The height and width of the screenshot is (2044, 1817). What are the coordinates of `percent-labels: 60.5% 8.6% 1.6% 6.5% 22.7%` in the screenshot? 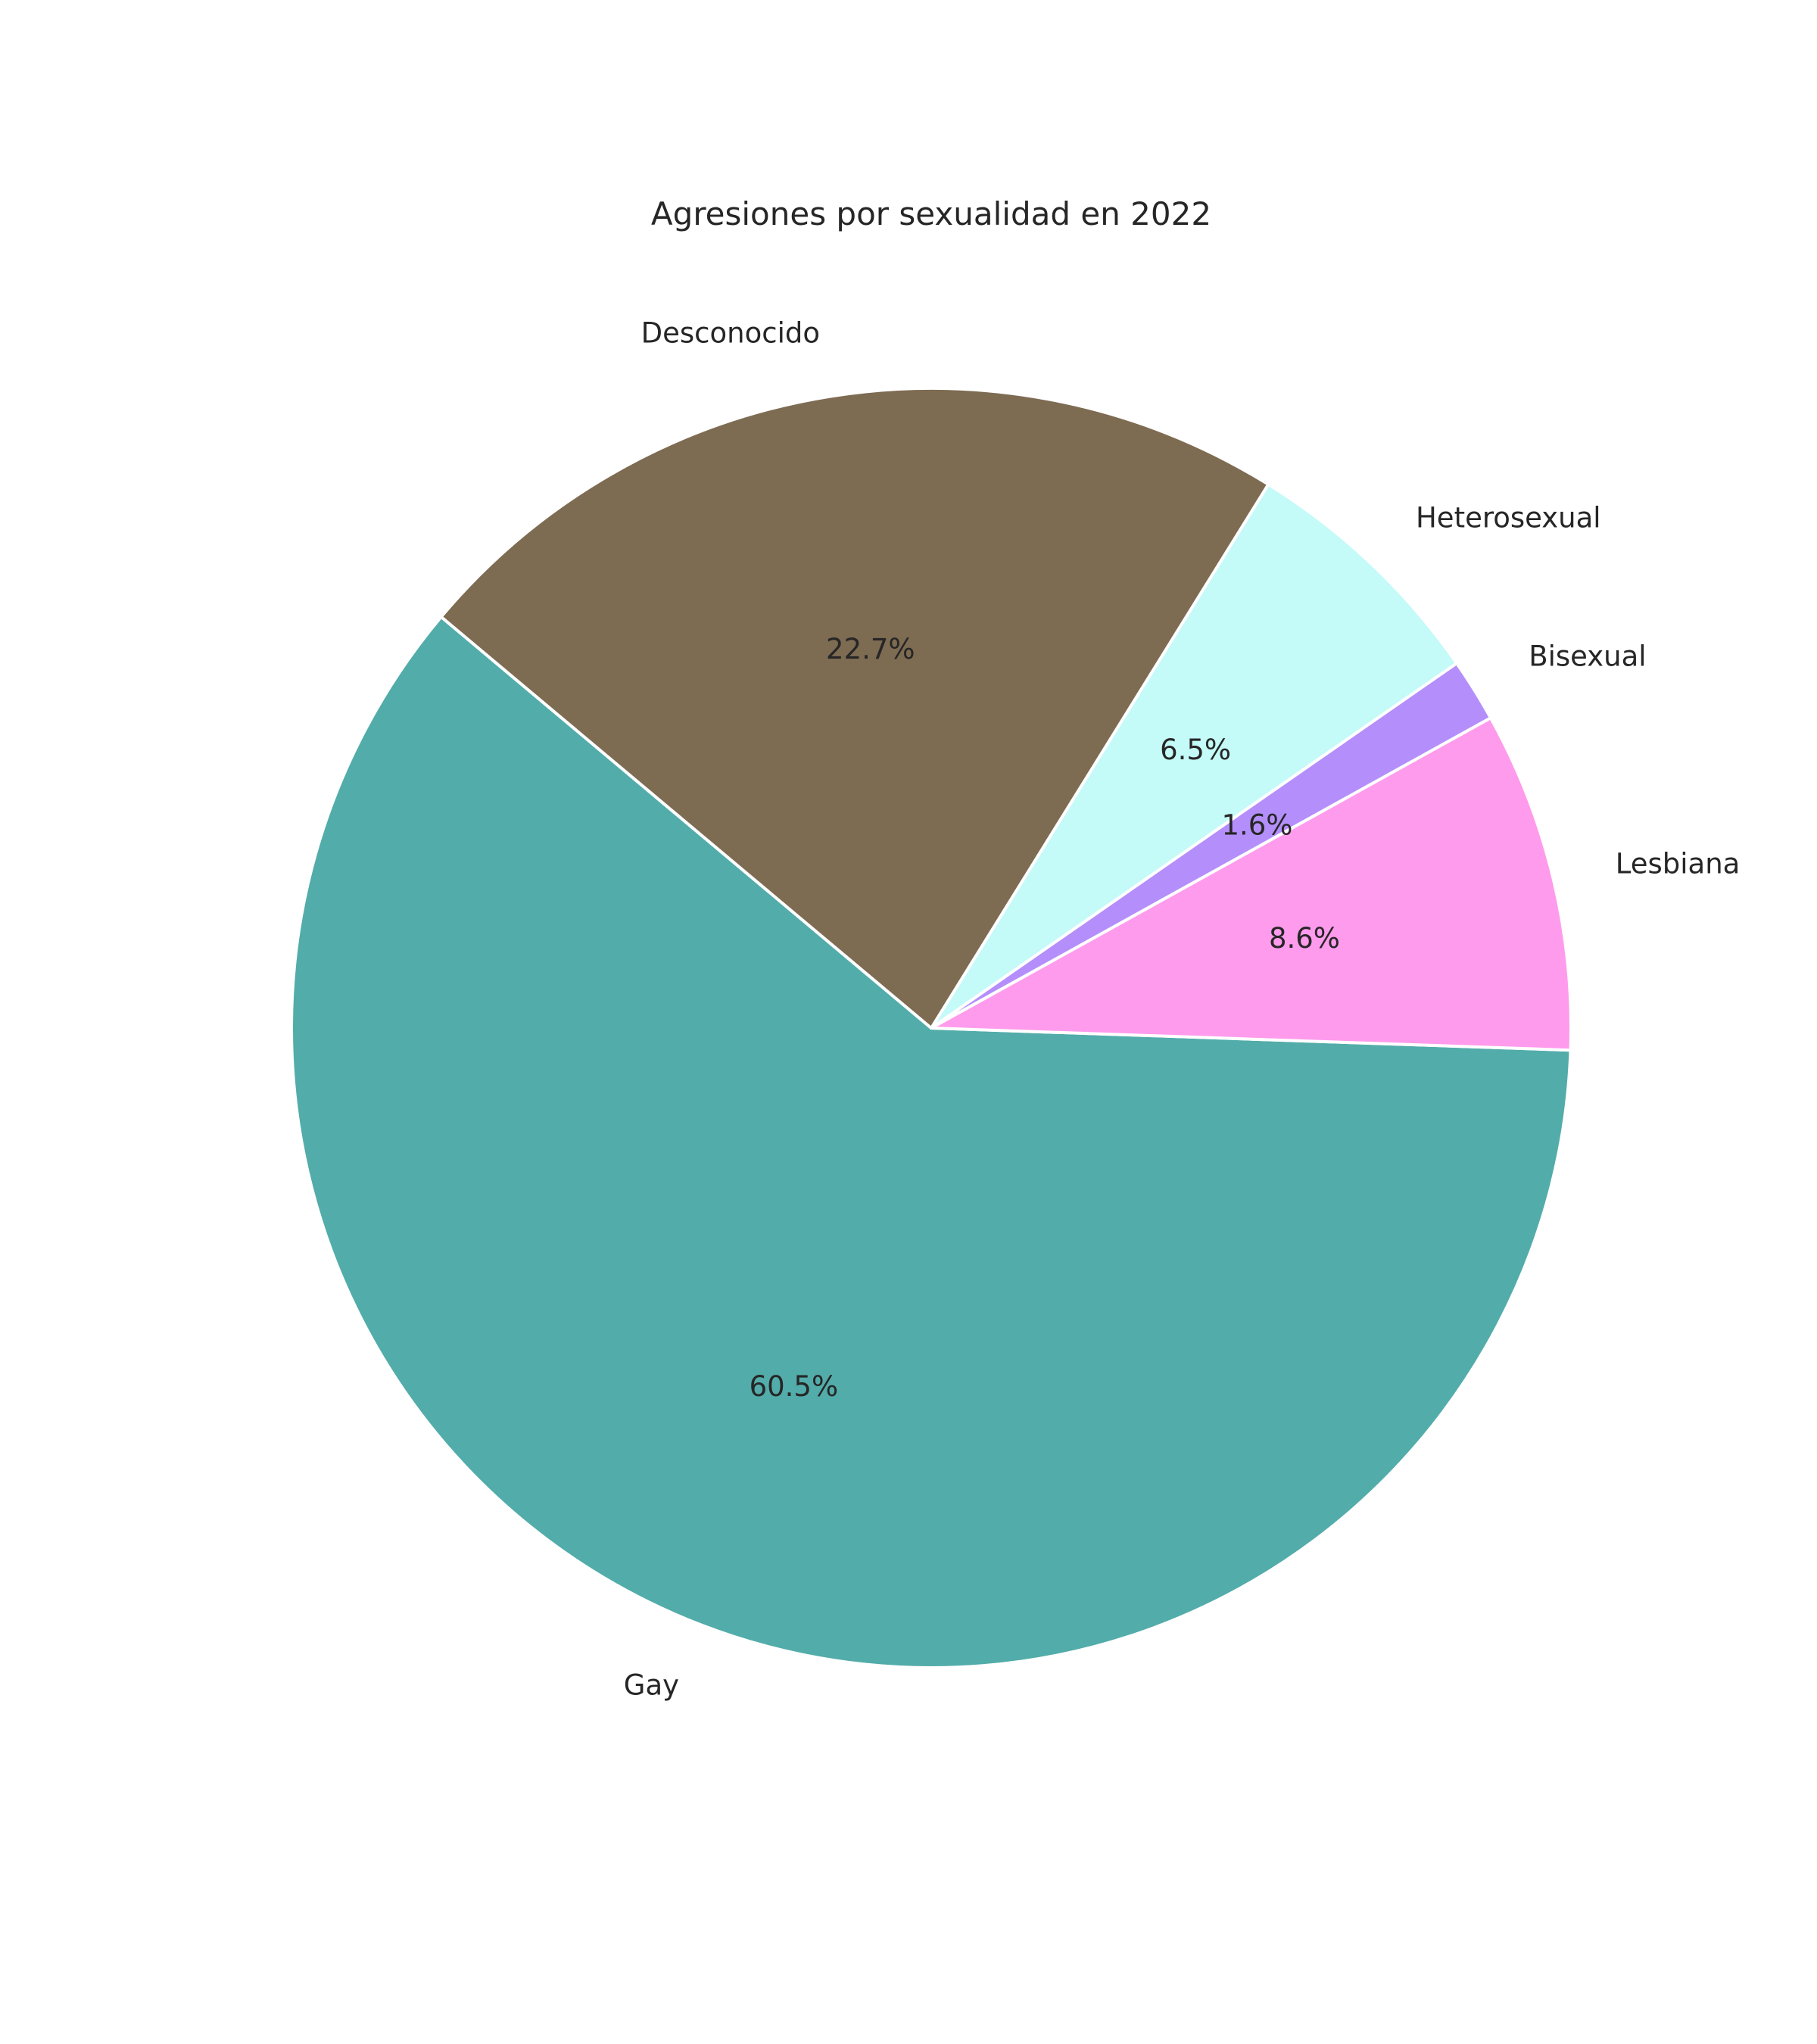 It's located at (1045, 1018).